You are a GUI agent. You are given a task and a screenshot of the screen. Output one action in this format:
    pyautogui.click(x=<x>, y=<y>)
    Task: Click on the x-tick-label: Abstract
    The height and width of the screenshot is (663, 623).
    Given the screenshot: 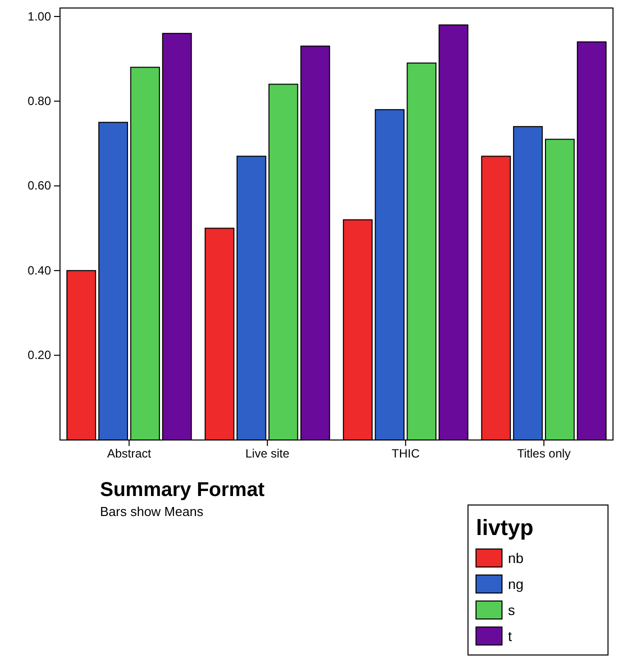 What is the action you would take?
    pyautogui.click(x=129, y=453)
    